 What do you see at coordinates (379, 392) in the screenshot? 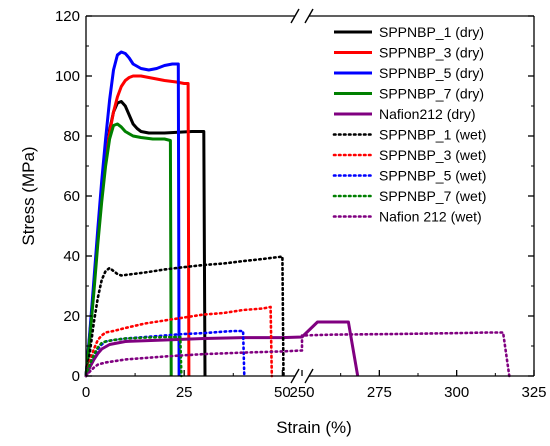
I see `x-tick-label-275: 275` at bounding box center [379, 392].